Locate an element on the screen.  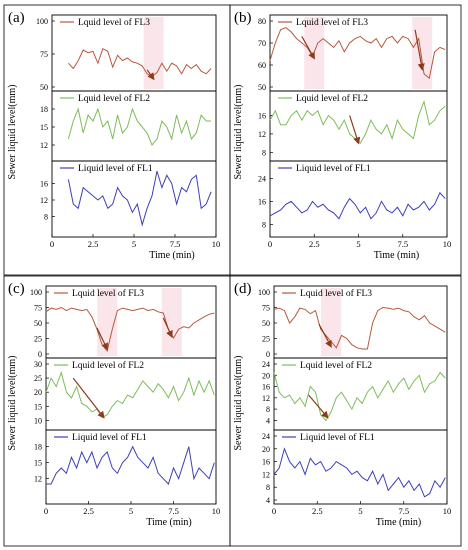
y-tick-label: 10 is located at coordinates (38, 420).